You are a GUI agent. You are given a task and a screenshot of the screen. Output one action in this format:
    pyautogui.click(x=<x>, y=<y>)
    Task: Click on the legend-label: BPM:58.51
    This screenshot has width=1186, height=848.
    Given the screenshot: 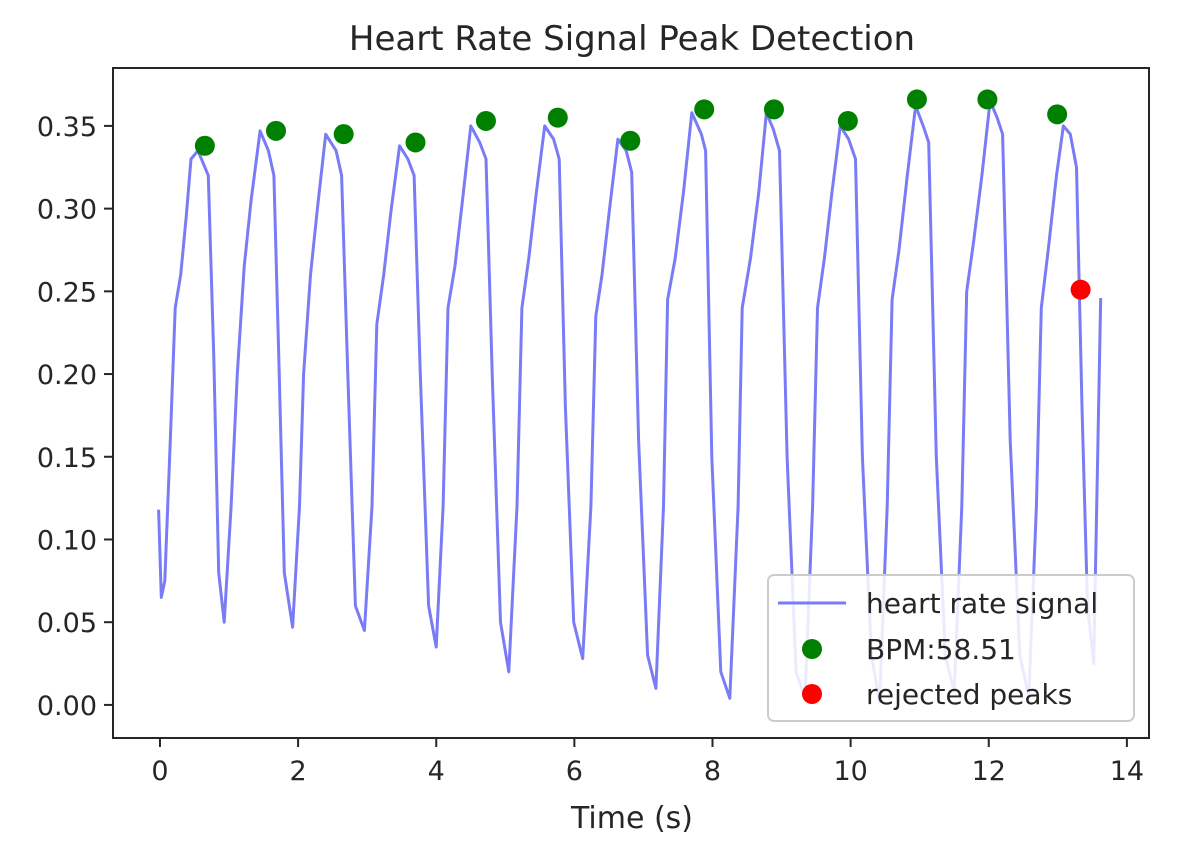 What is the action you would take?
    pyautogui.click(x=941, y=649)
    